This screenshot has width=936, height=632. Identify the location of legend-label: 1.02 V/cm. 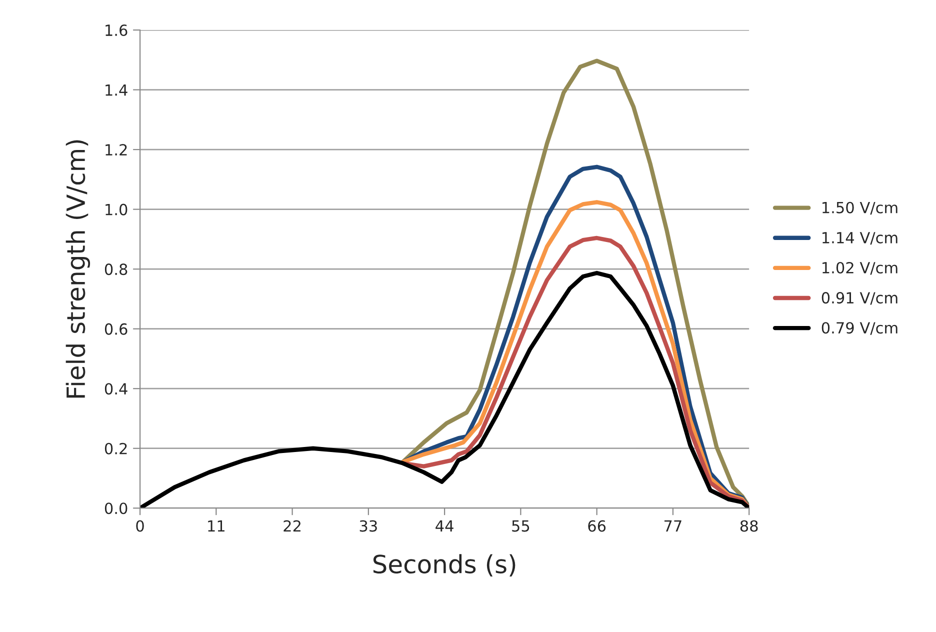
(860, 268).